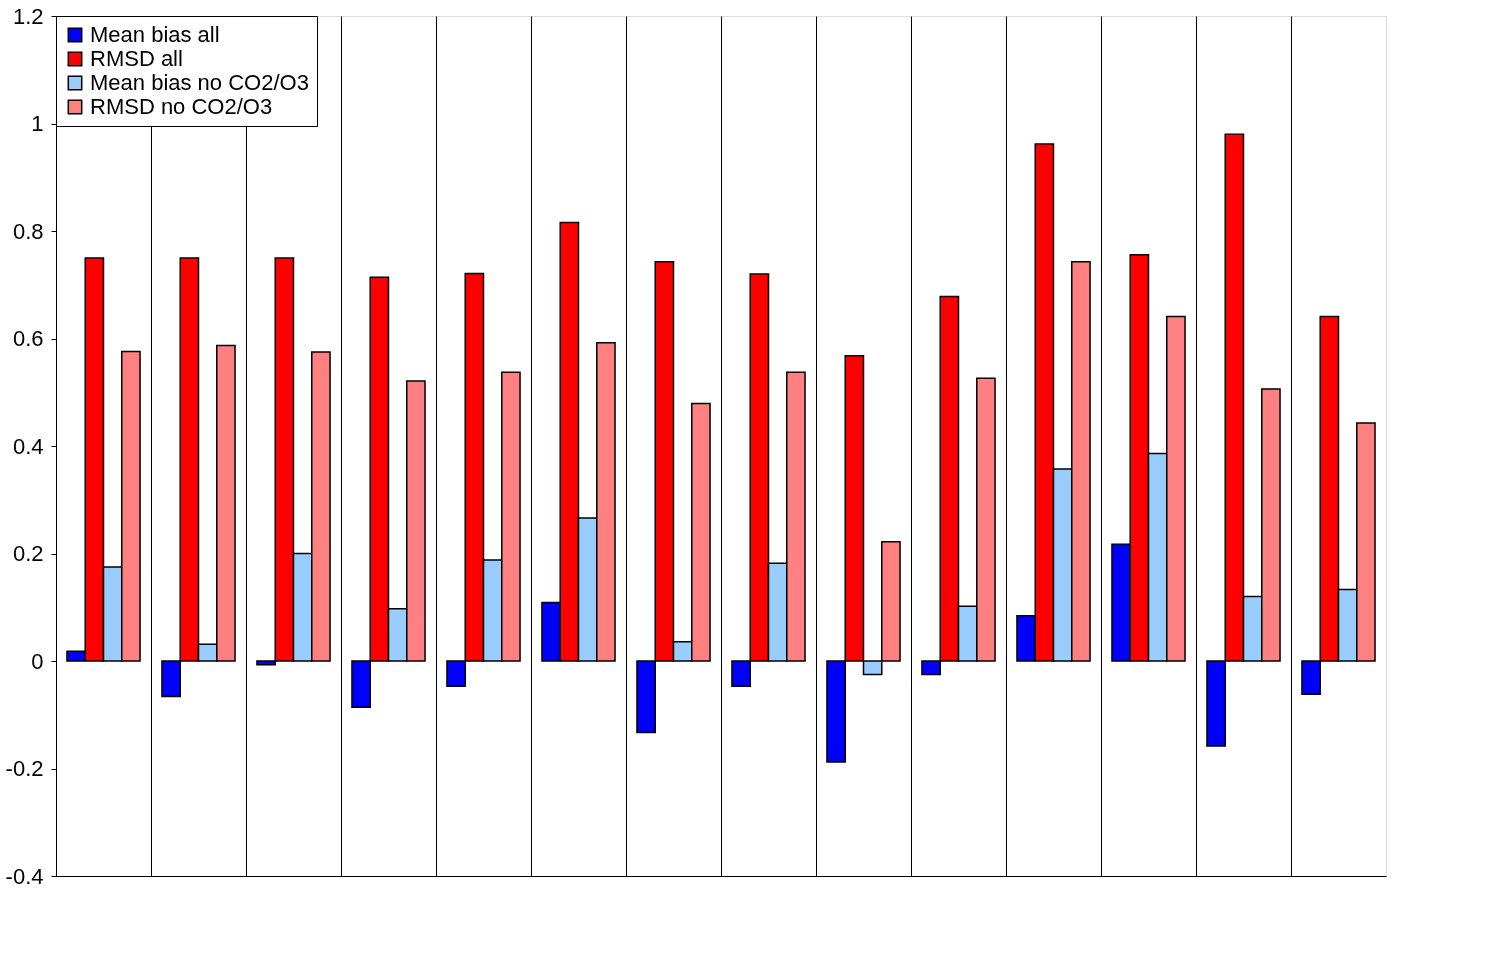 Image resolution: width=1504 pixels, height=958 pixels. What do you see at coordinates (28, 231) in the screenshot?
I see `y-tick-label: 0.8` at bounding box center [28, 231].